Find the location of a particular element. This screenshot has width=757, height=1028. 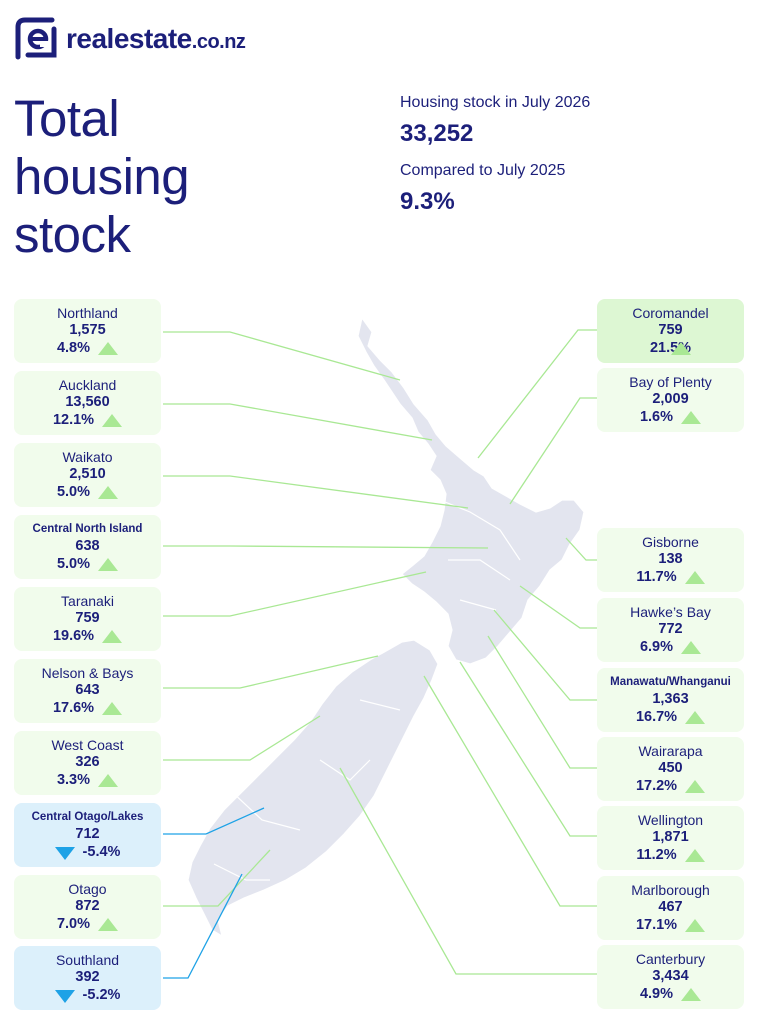

region-value: 450 is located at coordinates (670, 768).